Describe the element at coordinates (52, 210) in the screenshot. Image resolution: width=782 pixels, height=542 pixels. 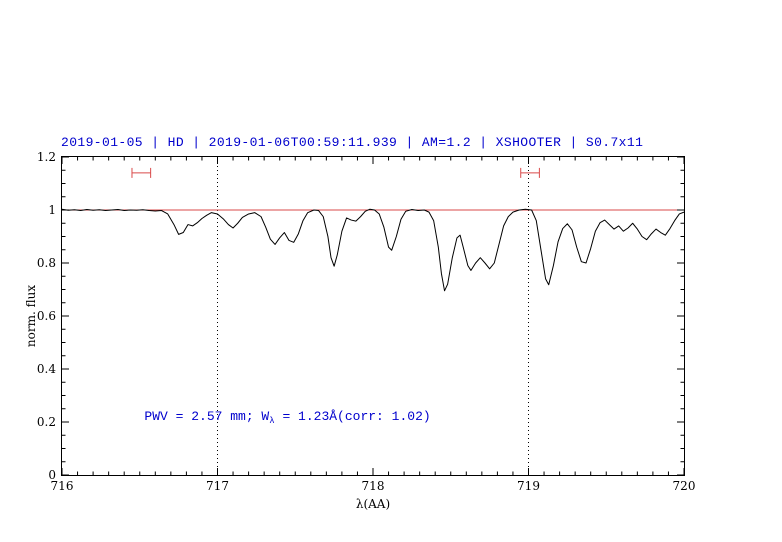
I see `y-tick-label: 1` at that location.